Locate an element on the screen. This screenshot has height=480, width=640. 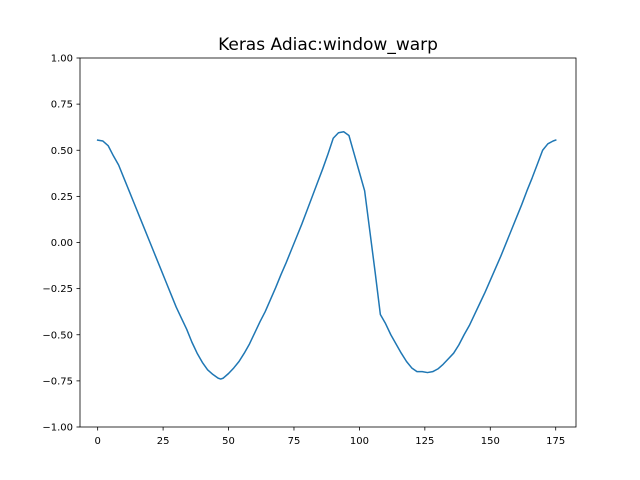
y-tick-label: −0.50 is located at coordinates (57, 335).